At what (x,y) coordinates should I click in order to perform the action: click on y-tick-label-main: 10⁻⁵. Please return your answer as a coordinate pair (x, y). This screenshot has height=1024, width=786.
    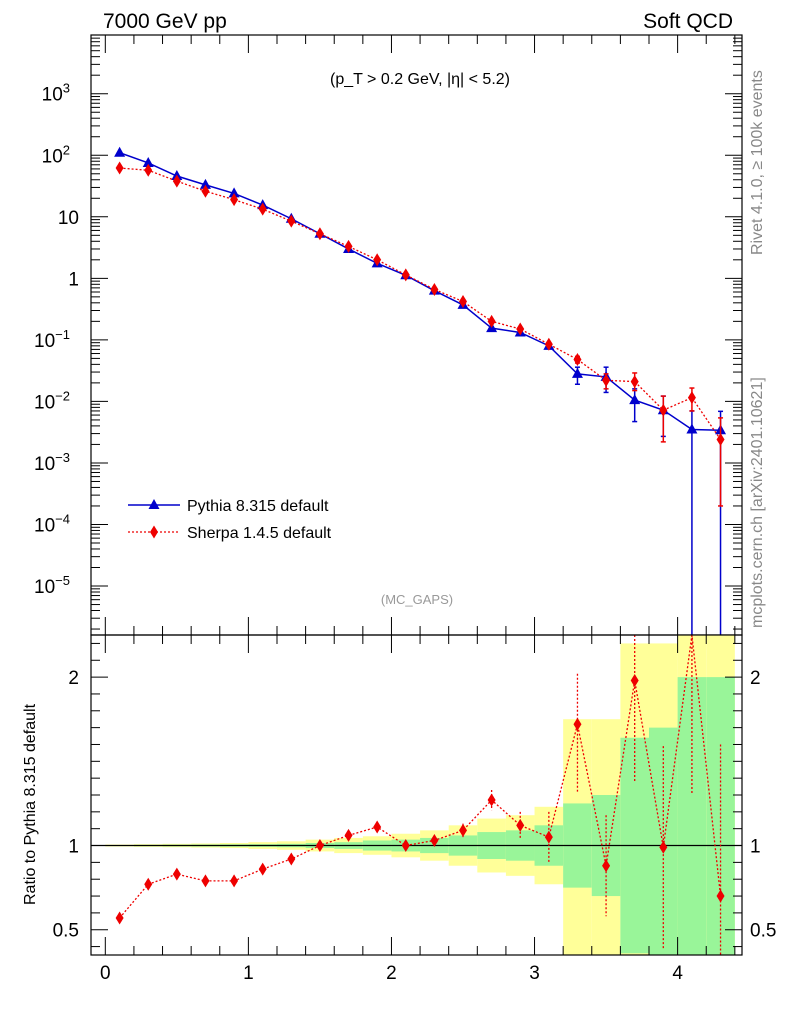
    Looking at the image, I should click on (52, 585).